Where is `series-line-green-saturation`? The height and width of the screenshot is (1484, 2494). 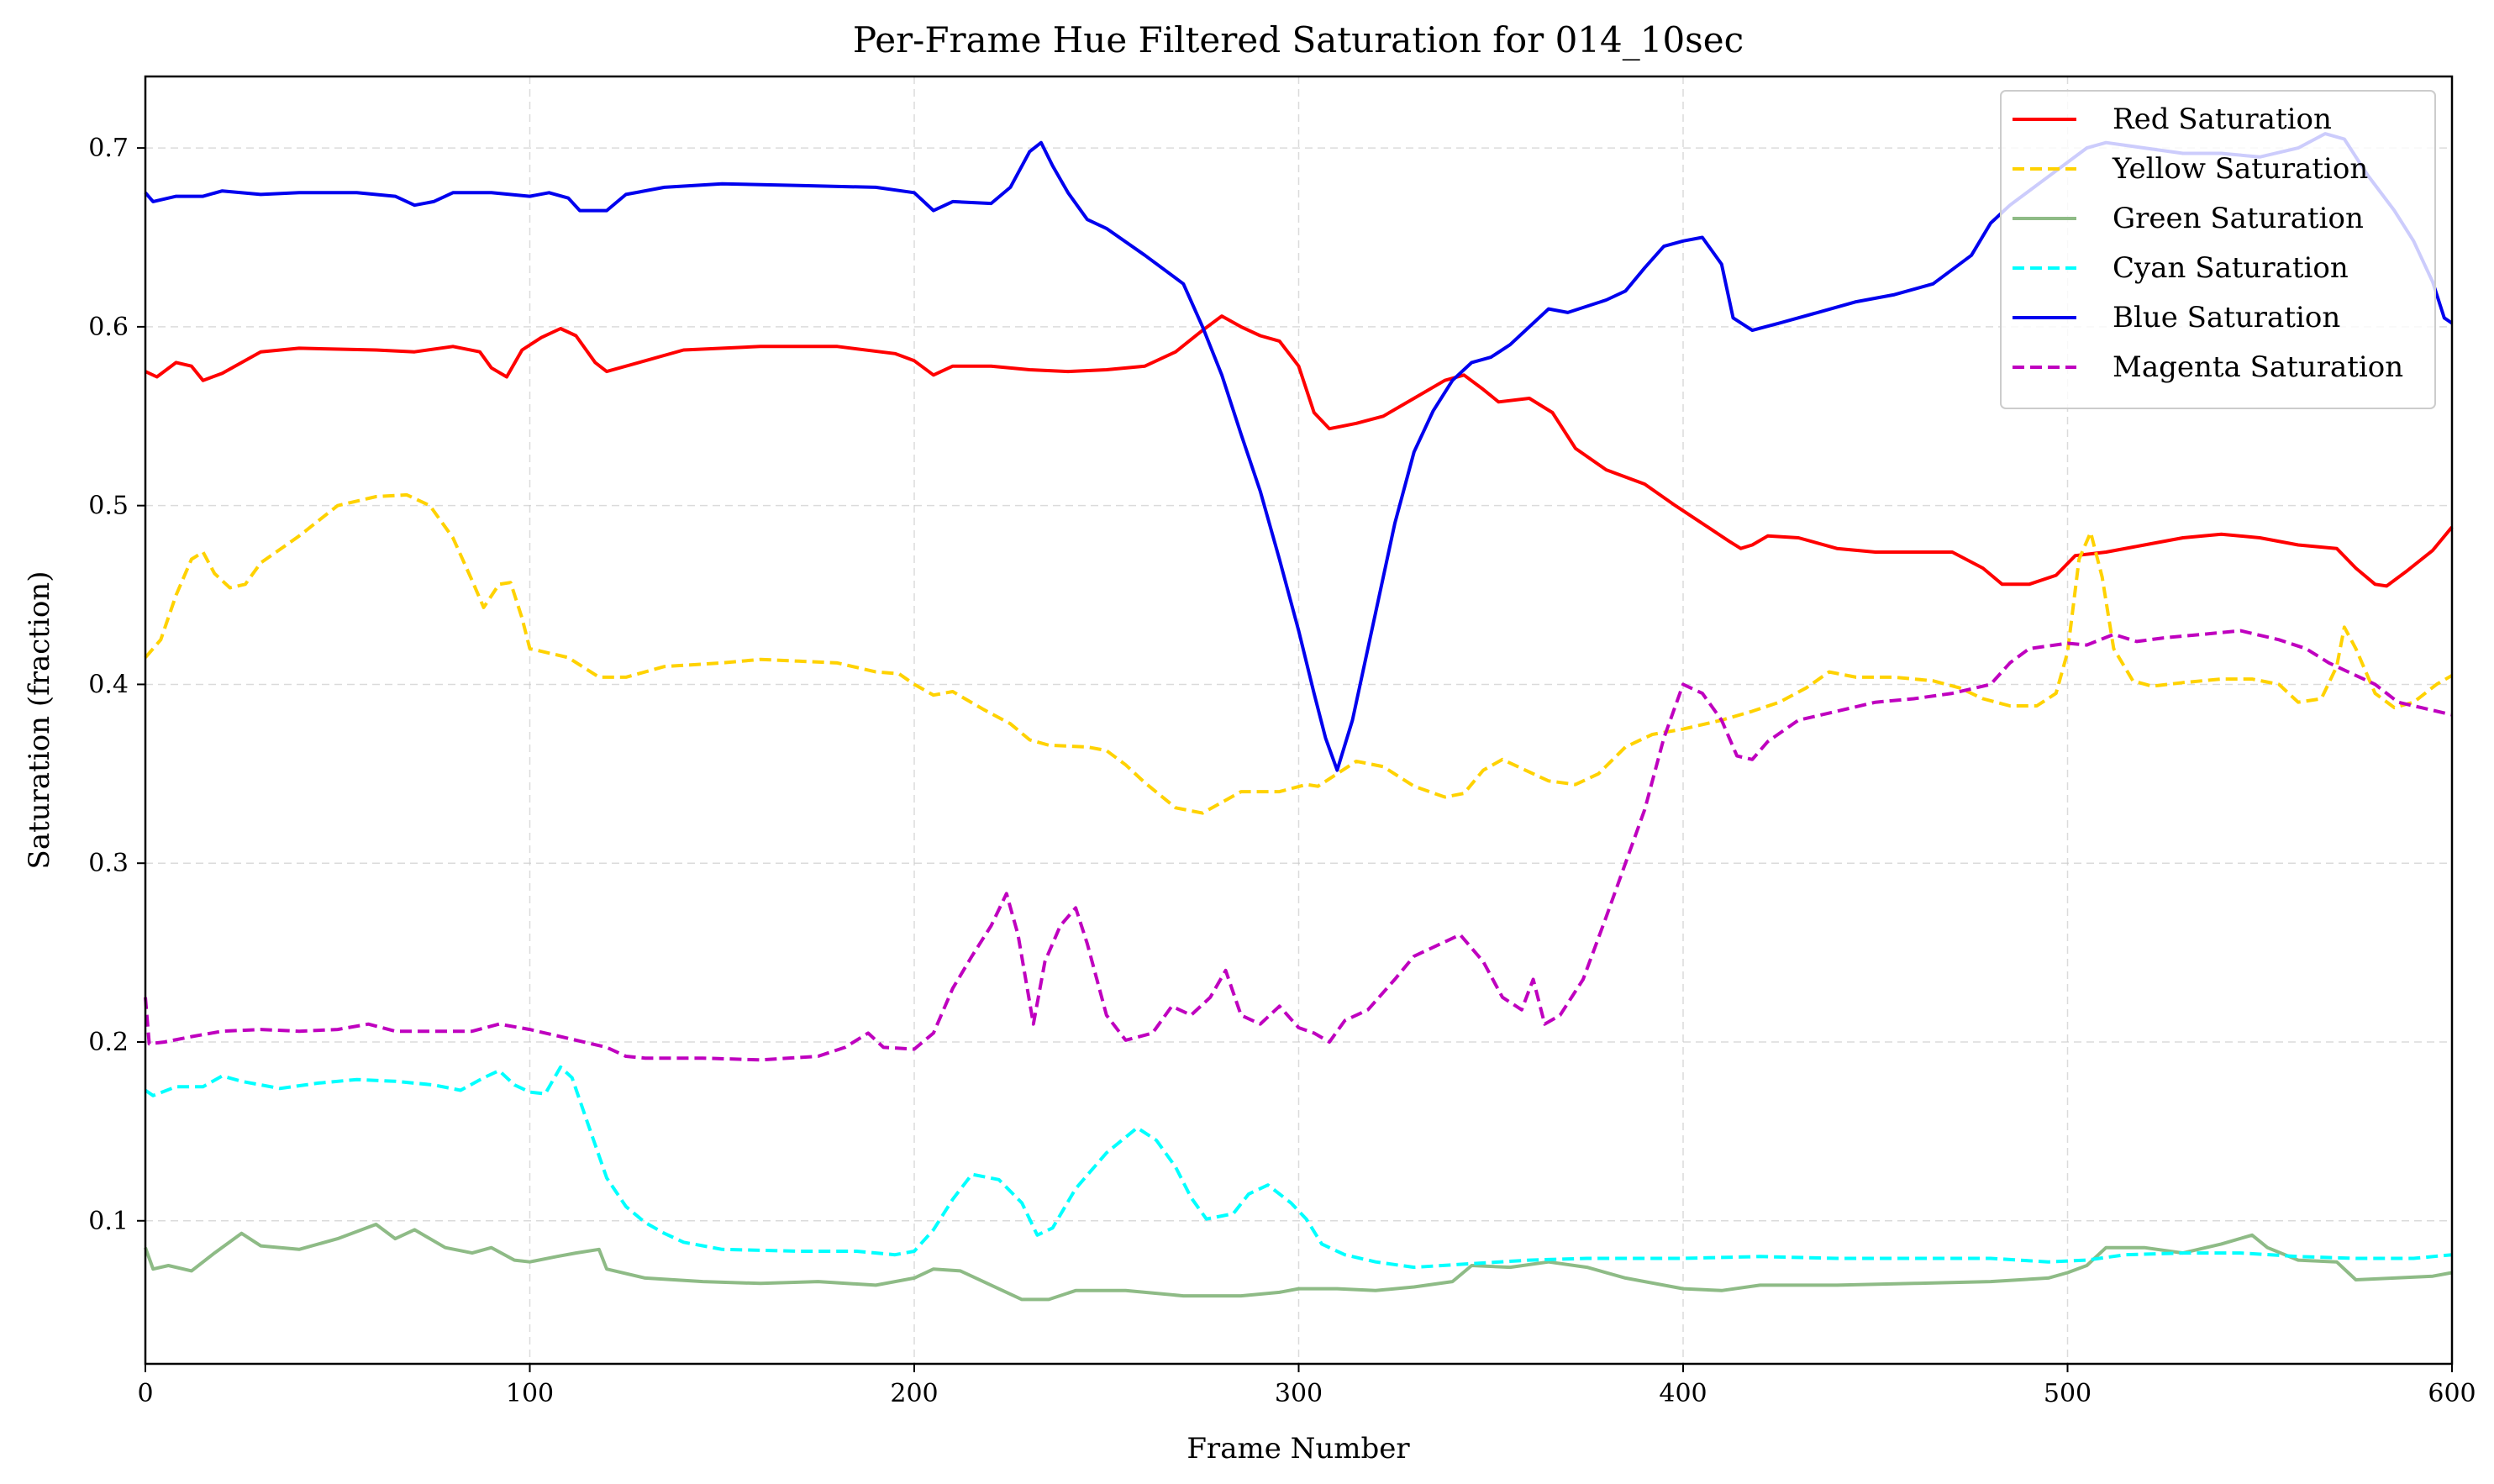
series-line-green-saturation is located at coordinates (1298, 1263).